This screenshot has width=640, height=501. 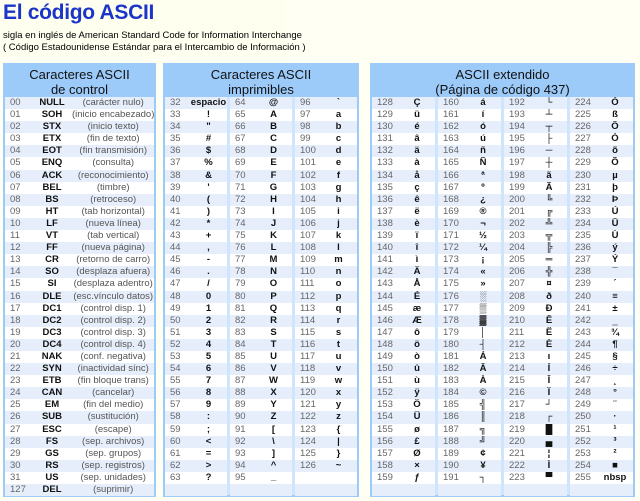 What do you see at coordinates (517, 332) in the screenshot?
I see `code-cell: 211` at bounding box center [517, 332].